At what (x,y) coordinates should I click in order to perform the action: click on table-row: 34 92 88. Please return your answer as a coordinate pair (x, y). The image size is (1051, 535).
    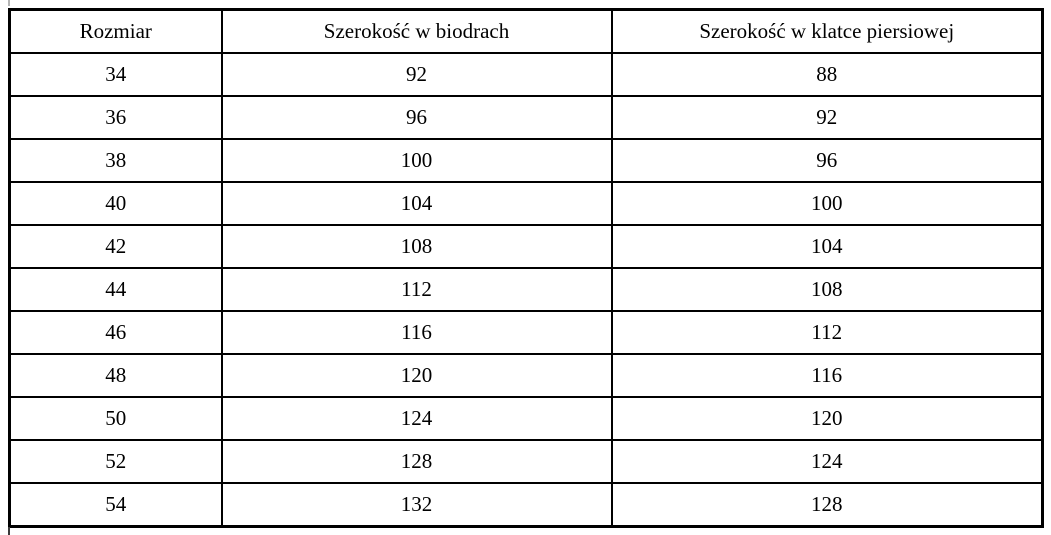
    Looking at the image, I should click on (526, 74).